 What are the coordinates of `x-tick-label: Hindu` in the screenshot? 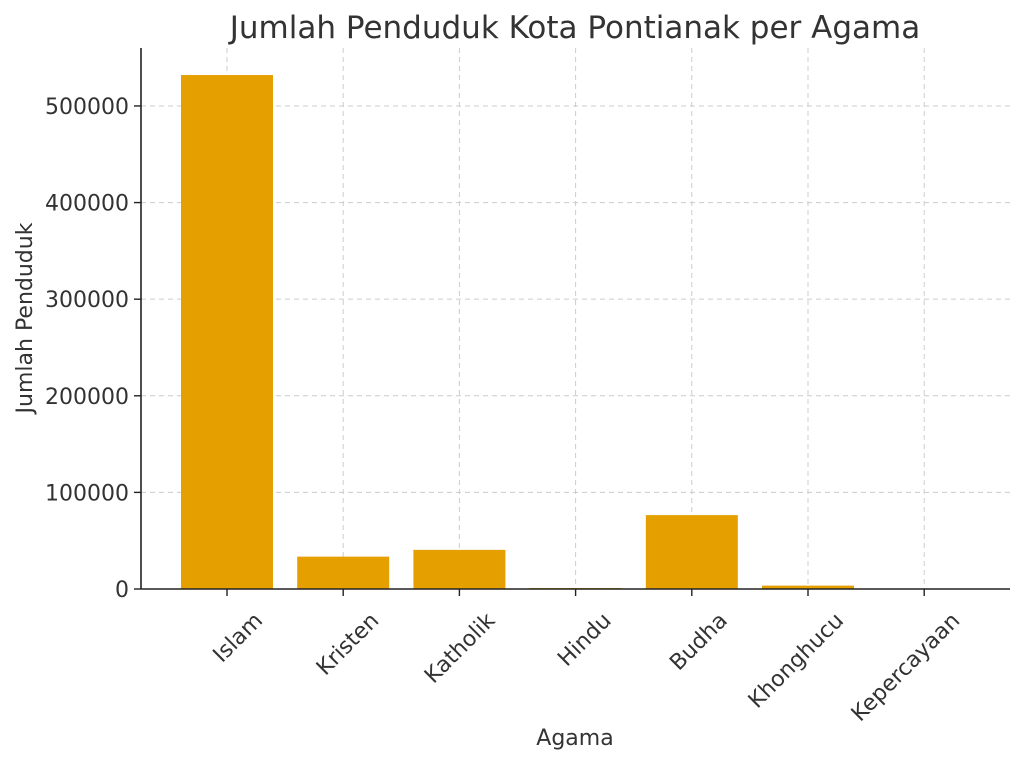 It's located at (584, 639).